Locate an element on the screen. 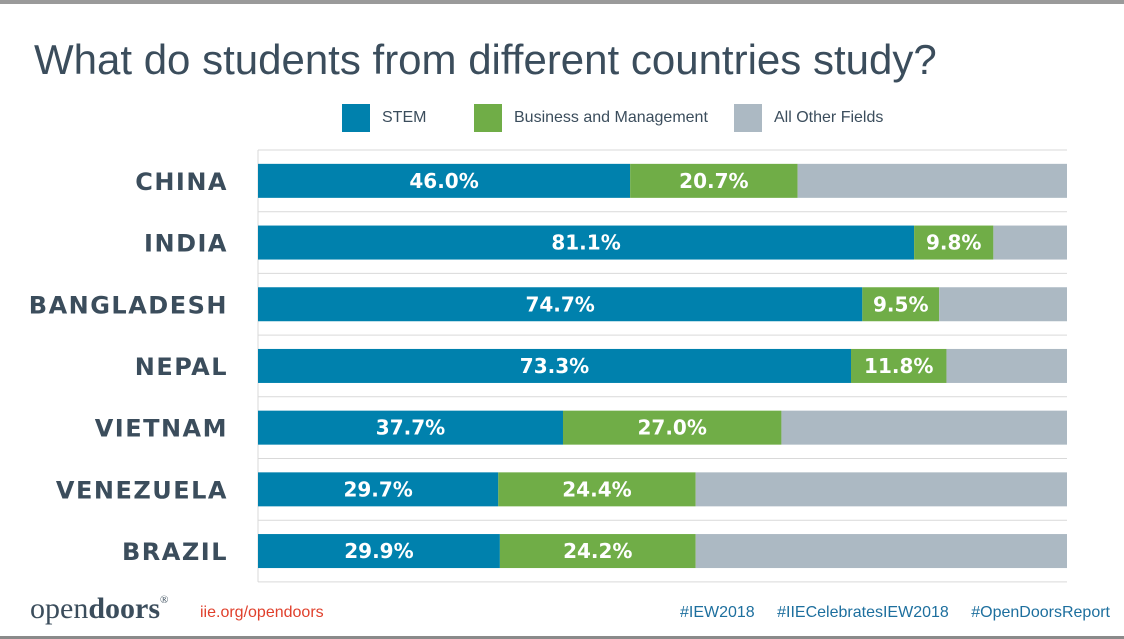 The width and height of the screenshot is (1124, 639). bar-stem-bangladesh is located at coordinates (560, 304).